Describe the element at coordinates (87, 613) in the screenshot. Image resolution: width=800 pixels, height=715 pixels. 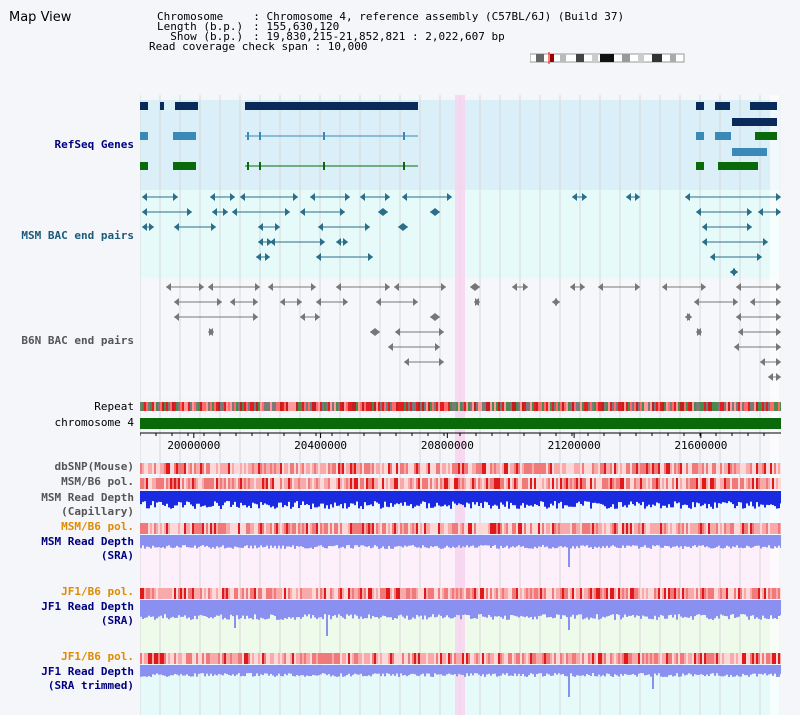
I see `track-label-jf1-depth-sra: JF1 Read Depth (SRA)` at that location.